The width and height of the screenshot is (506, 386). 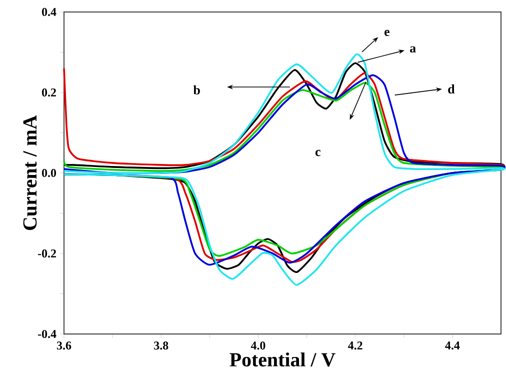 I want to click on x-tick-label: 4.2, so click(x=355, y=346).